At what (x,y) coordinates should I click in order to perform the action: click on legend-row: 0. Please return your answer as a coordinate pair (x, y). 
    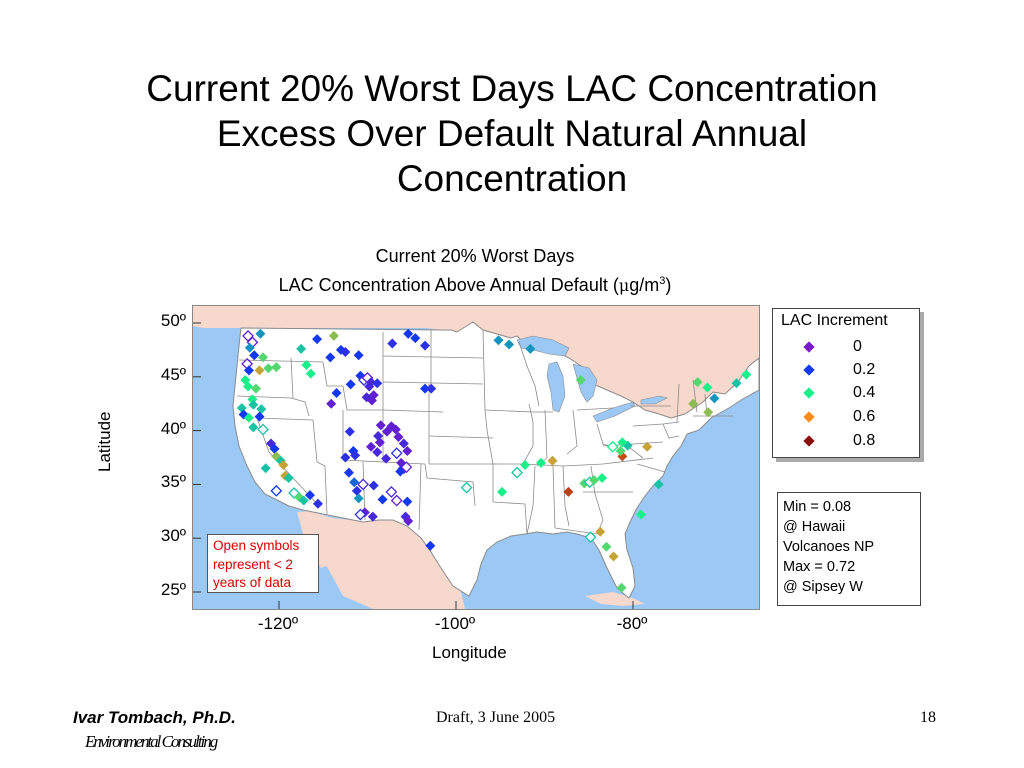
    Looking at the image, I should click on (846, 349).